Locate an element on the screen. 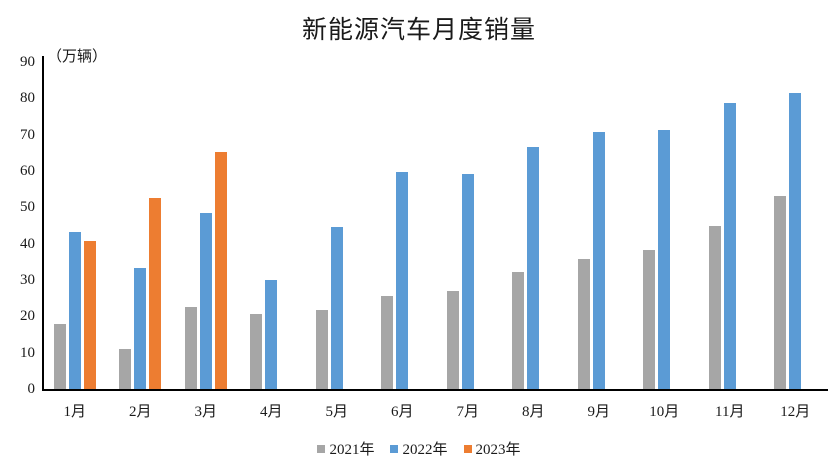  category-group-5月 is located at coordinates (337, 225).